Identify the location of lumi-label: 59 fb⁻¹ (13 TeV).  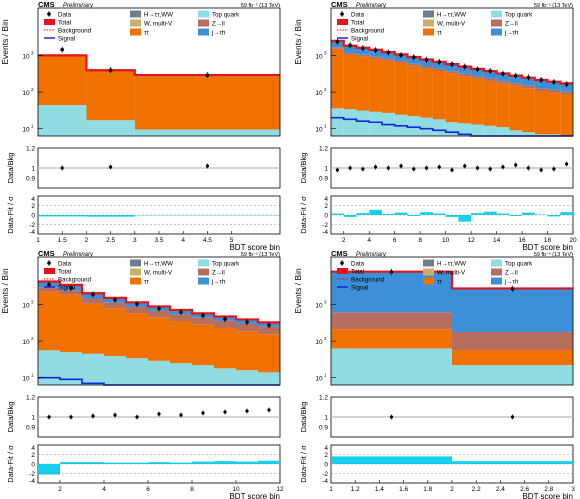
(553, 255).